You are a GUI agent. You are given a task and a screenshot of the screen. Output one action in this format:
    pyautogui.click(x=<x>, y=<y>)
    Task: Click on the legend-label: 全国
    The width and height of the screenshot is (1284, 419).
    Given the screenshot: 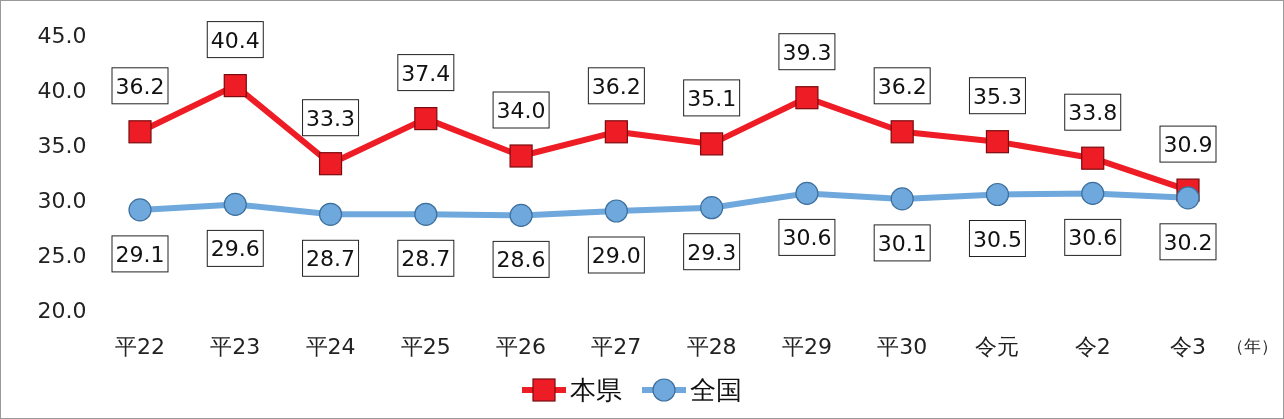 What is the action you would take?
    pyautogui.click(x=716, y=390)
    